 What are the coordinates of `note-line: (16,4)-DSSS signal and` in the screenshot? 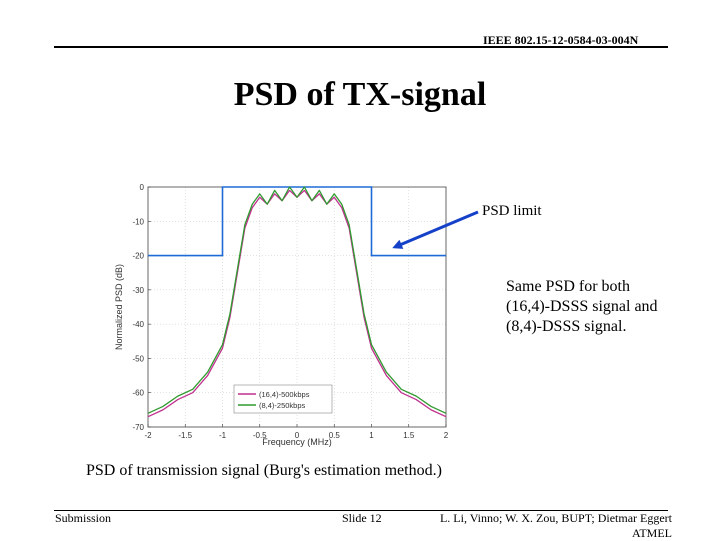 It's located at (582, 306).